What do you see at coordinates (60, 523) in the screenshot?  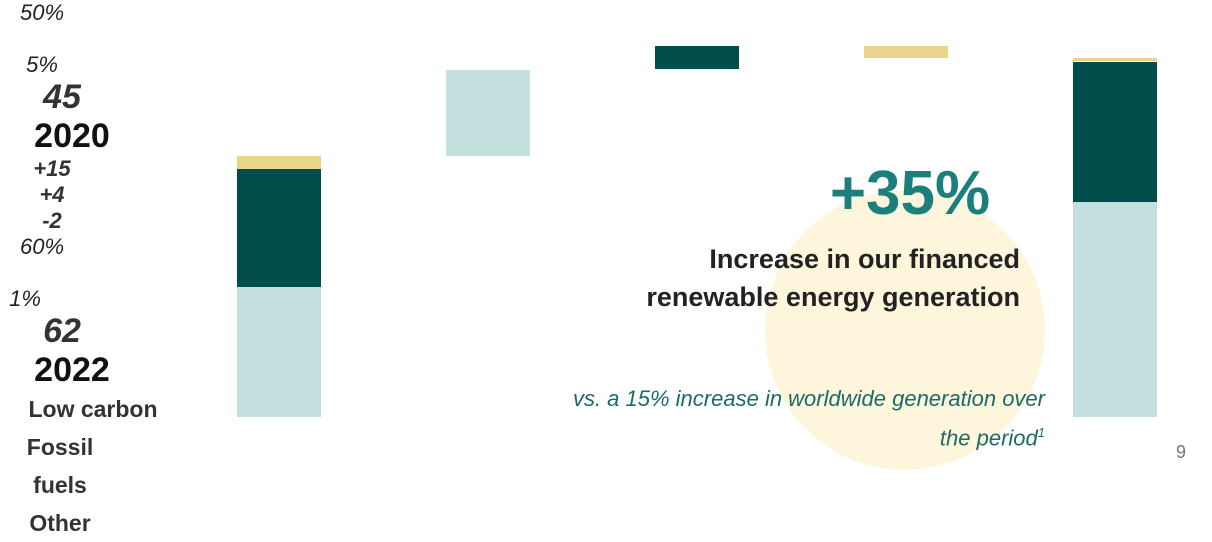 I see `legend-label: Other` at bounding box center [60, 523].